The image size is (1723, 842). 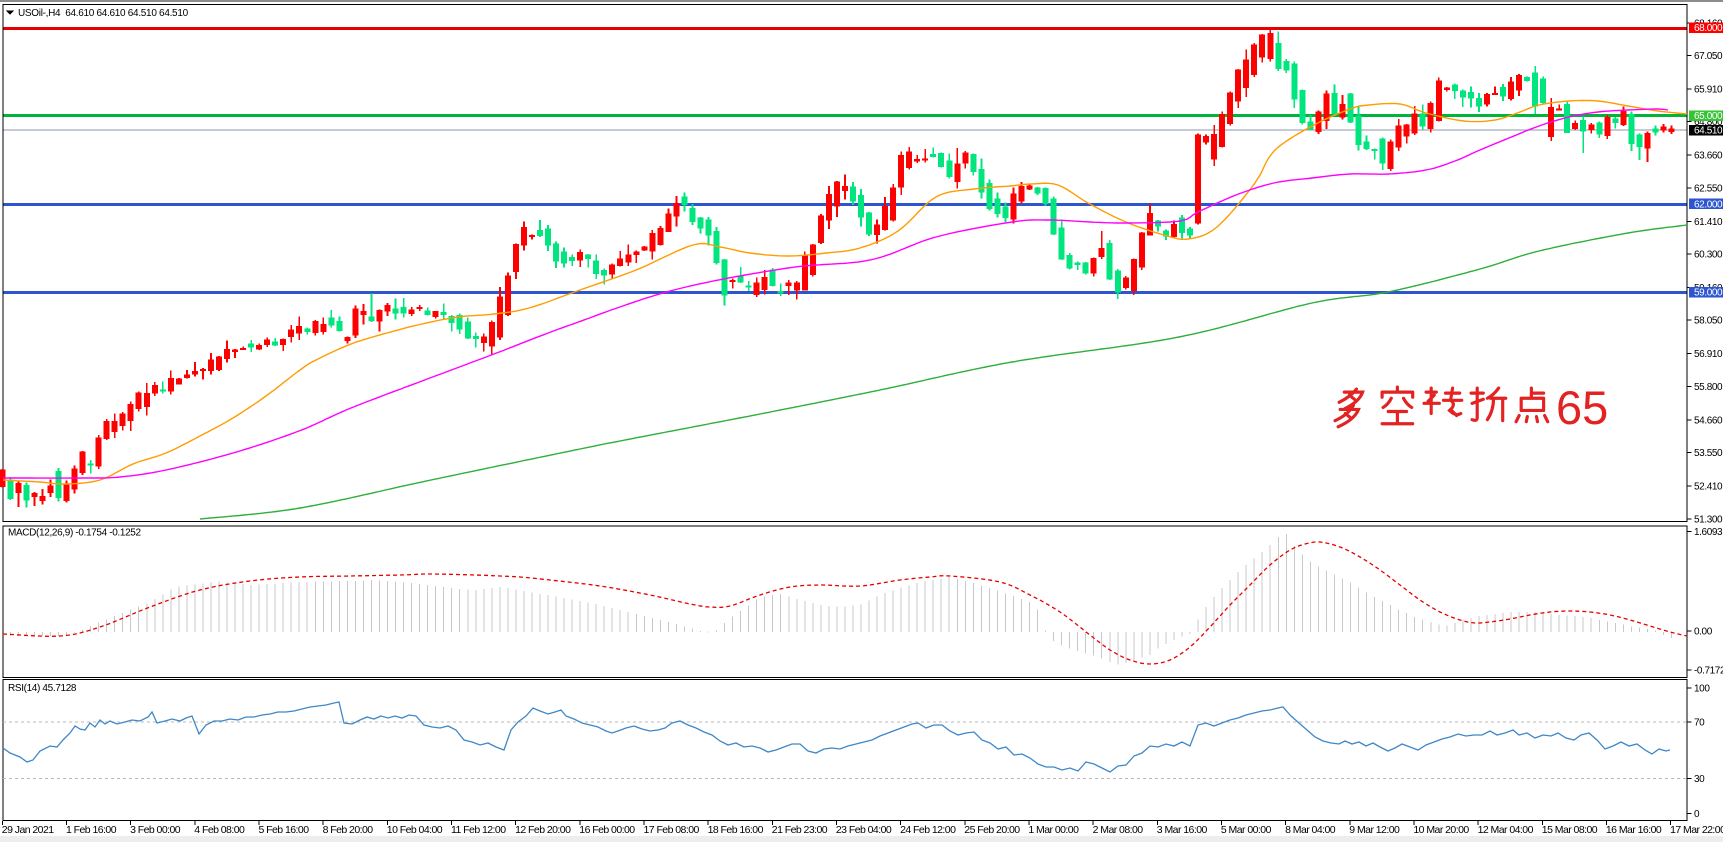 What do you see at coordinates (736, 830) in the screenshot?
I see `svg-text: 18 Feb 16:00` at bounding box center [736, 830].